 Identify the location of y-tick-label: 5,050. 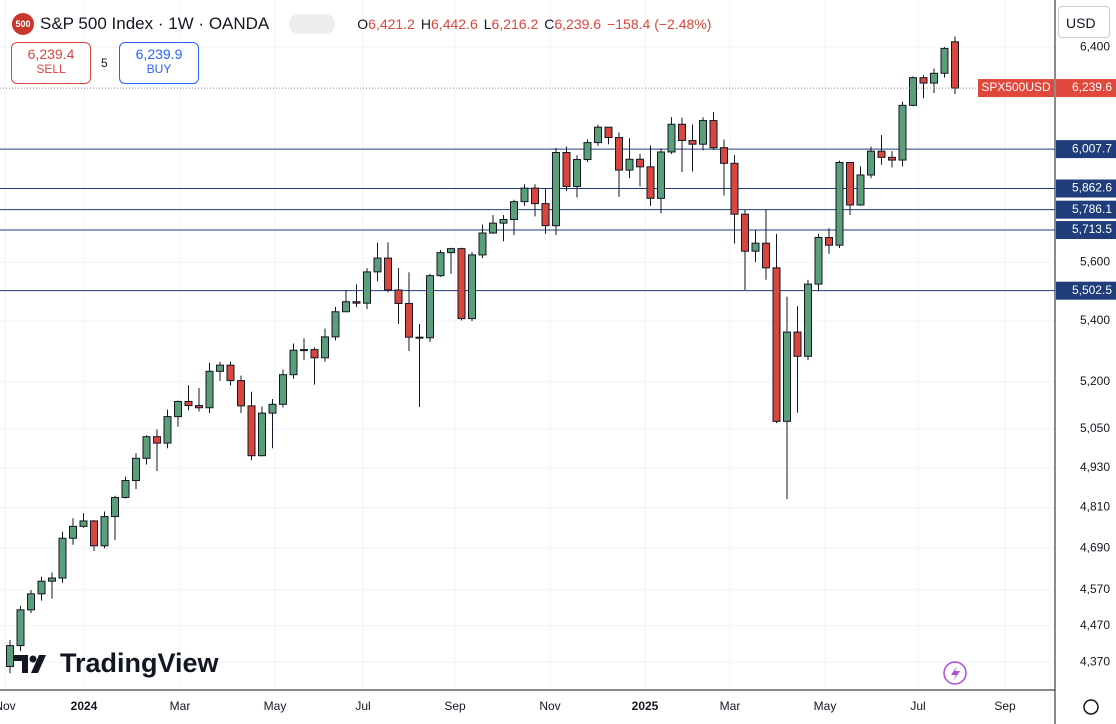
(1095, 428).